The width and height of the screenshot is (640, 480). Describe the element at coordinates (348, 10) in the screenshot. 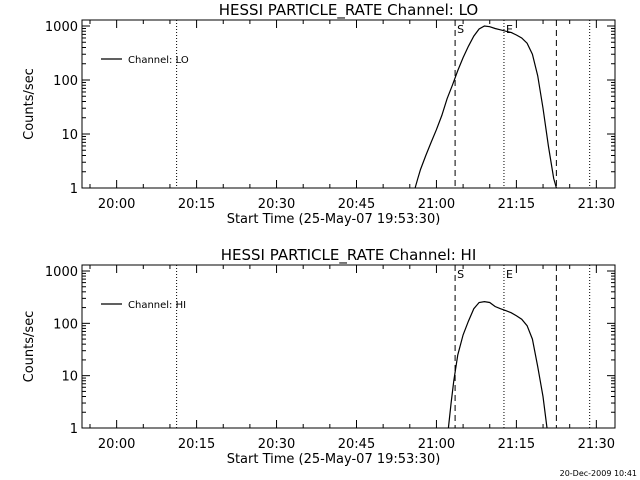

I see `chart-title: HESSI PARTICLE_RATE Channel: LO` at that location.